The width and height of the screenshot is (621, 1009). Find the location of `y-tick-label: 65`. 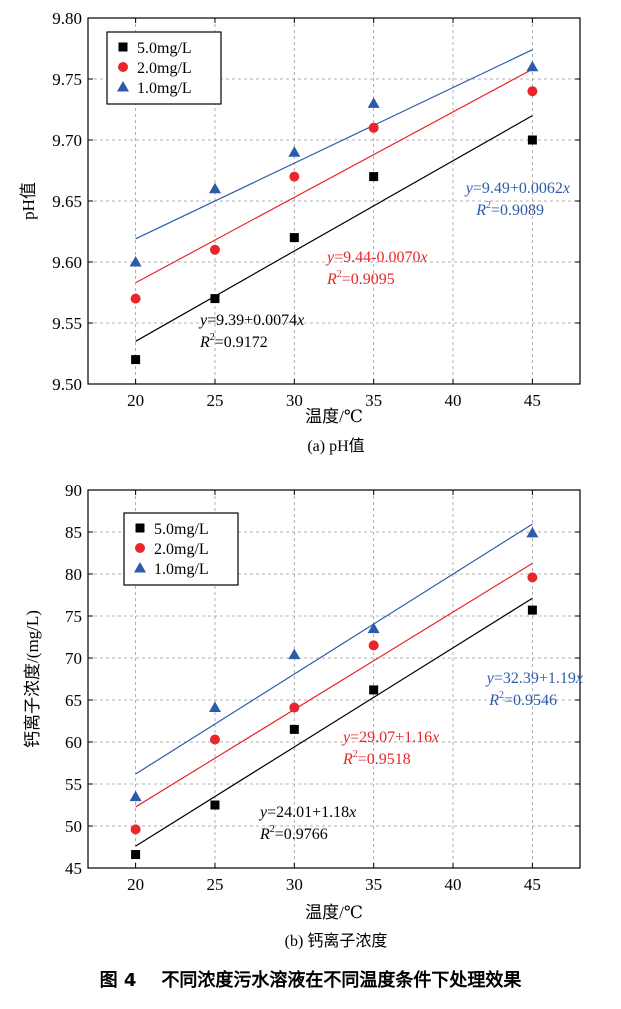

y-tick-label: 65 is located at coordinates (73, 700).